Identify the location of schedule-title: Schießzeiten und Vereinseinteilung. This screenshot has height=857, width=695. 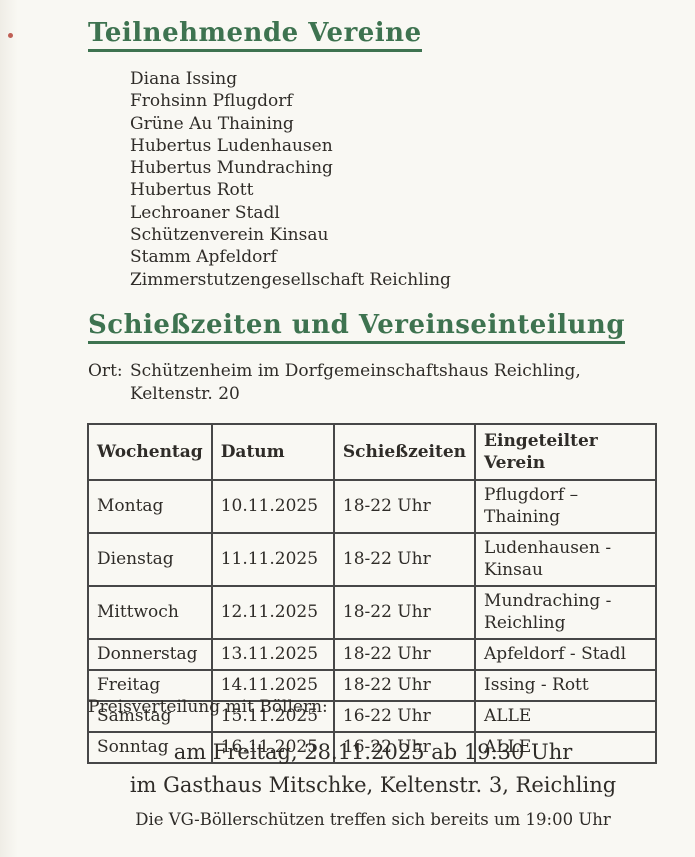
(357, 327).